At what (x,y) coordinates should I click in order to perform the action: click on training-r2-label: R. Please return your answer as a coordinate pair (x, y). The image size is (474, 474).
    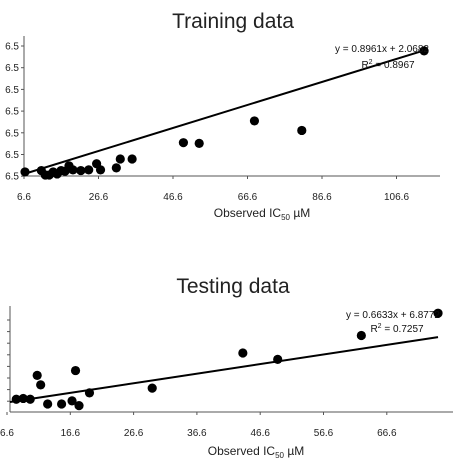
    Looking at the image, I should click on (364, 65).